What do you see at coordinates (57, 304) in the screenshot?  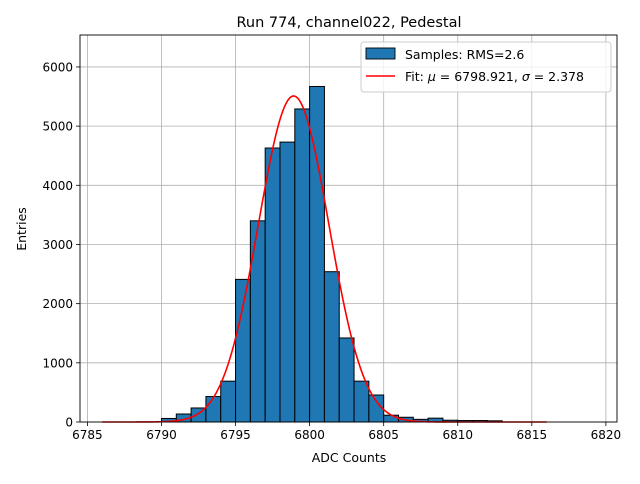 I see `y-tick-label: 2000` at bounding box center [57, 304].